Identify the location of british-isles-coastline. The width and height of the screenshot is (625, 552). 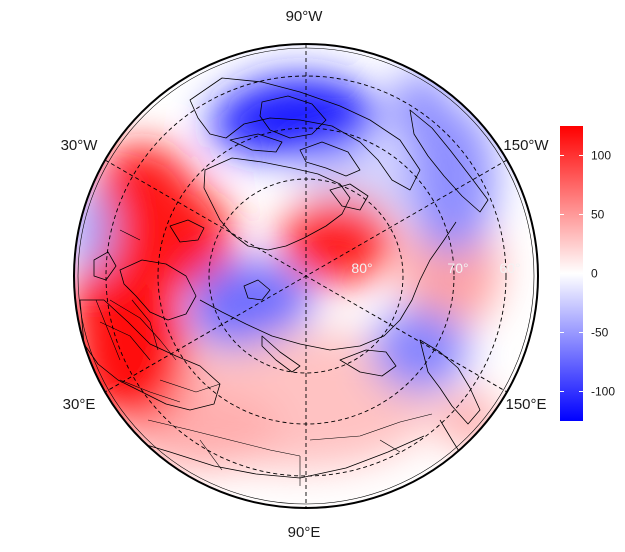
(105, 266).